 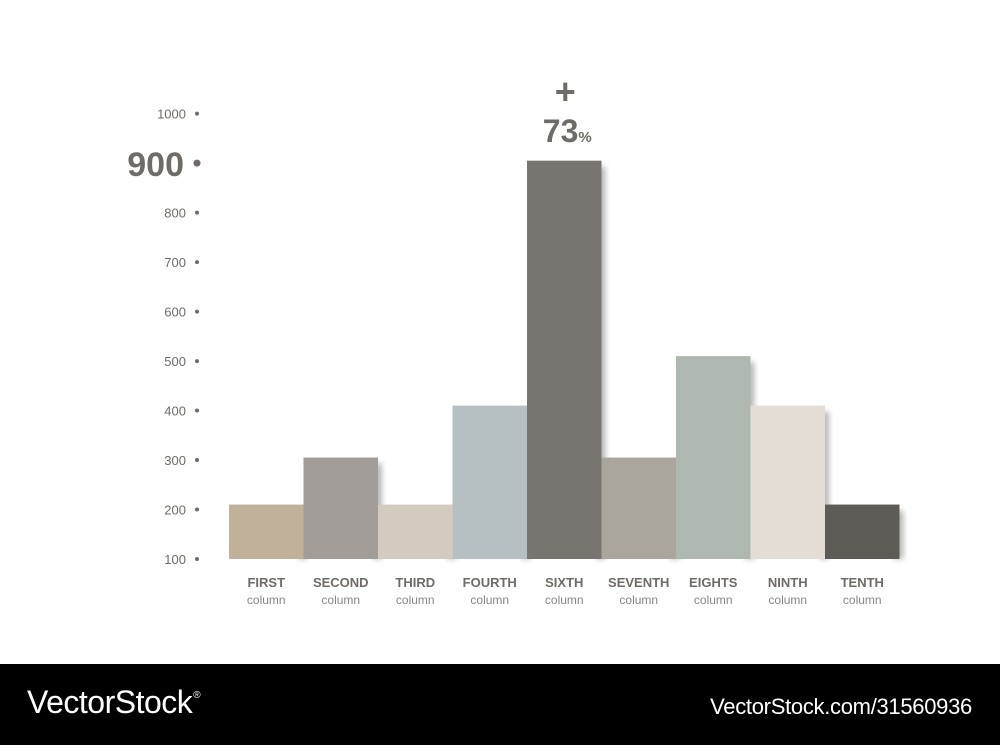 I want to click on x-tick-label: SIXTH, so click(x=564, y=582).